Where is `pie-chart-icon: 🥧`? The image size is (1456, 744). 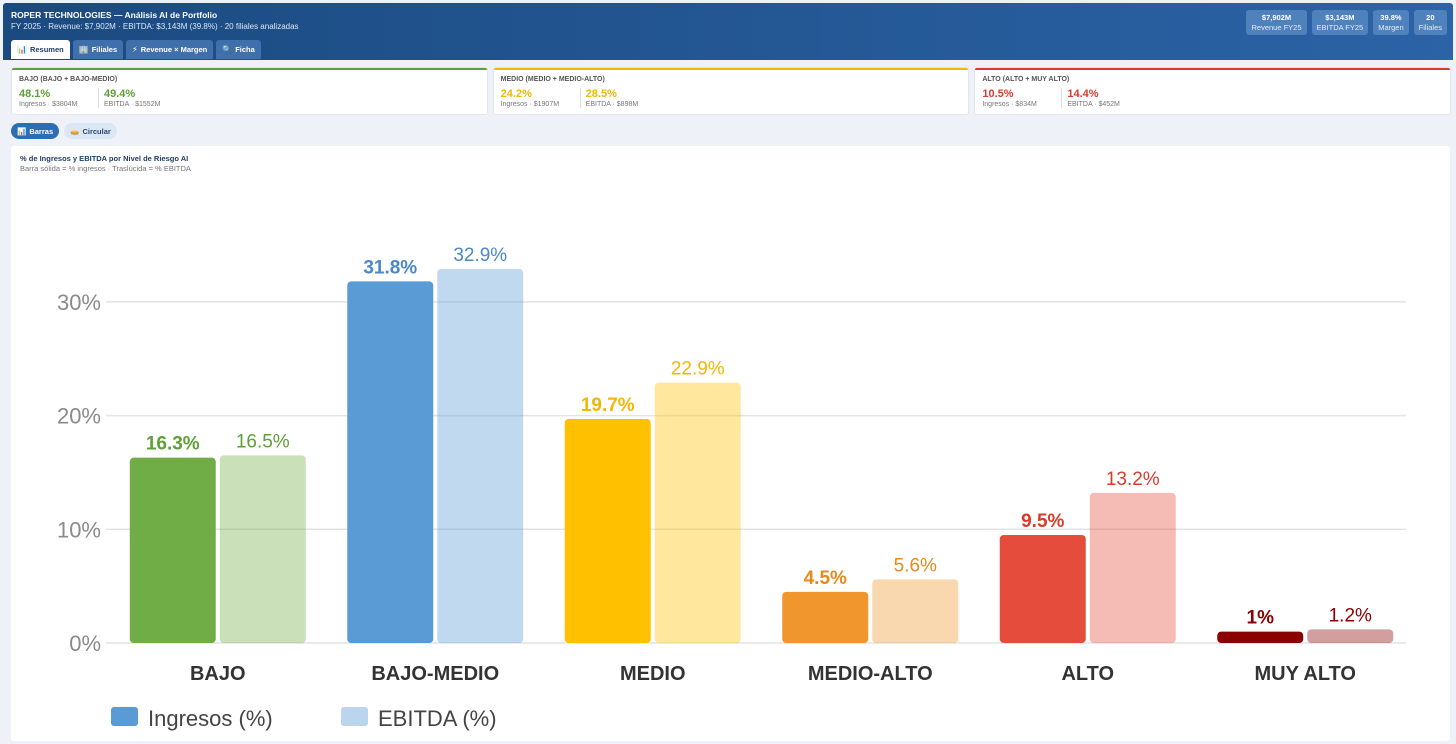
pie-chart-icon: 🥧 is located at coordinates (75, 131).